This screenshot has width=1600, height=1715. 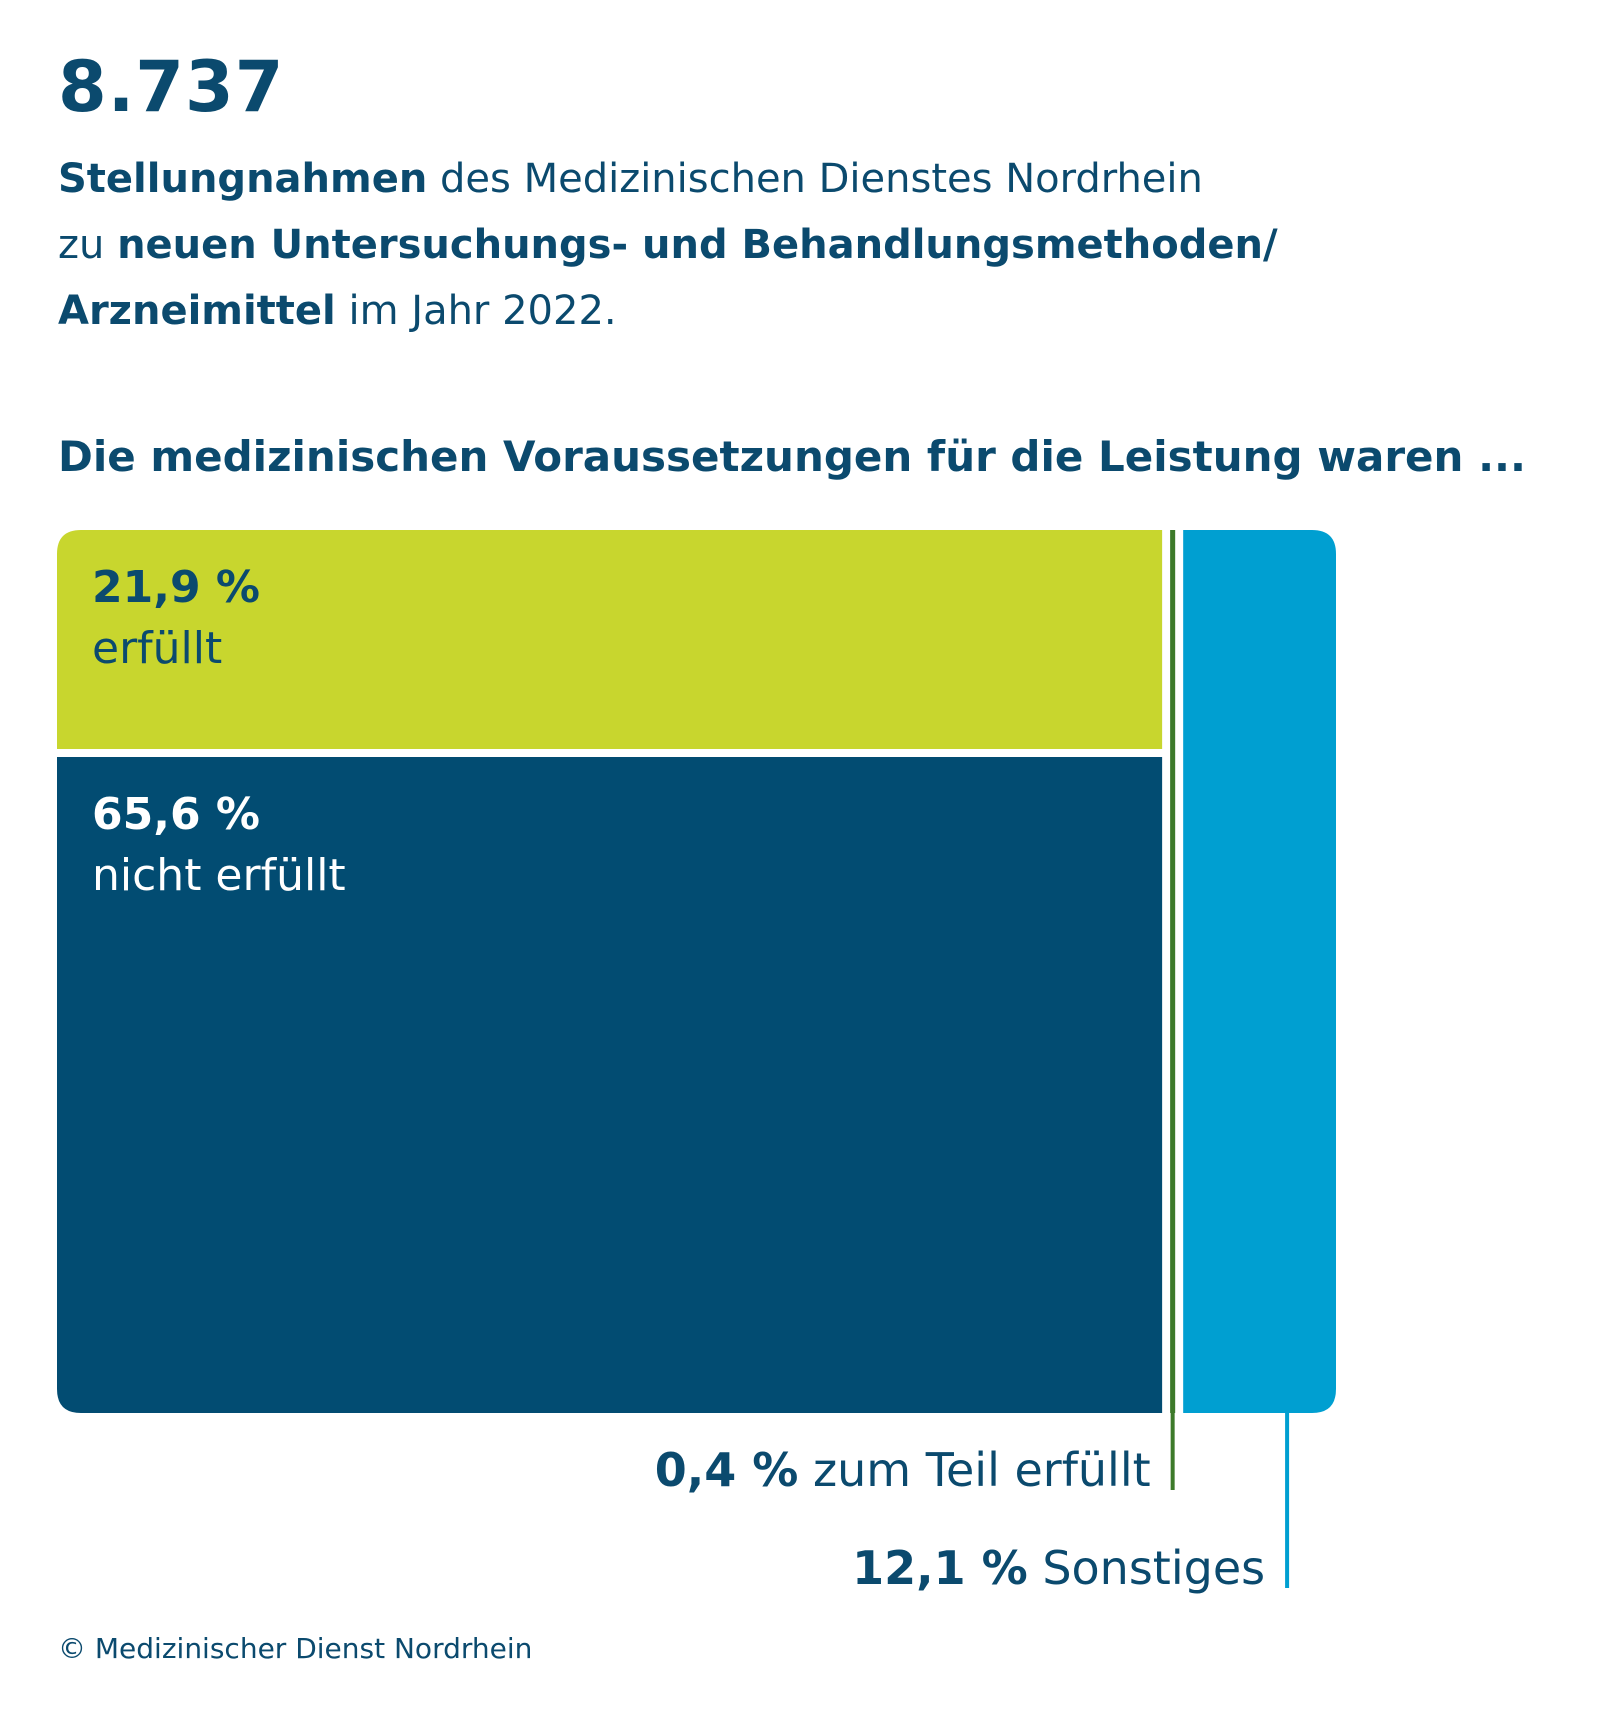 I want to click on label-sonstiges-text: Sonstiges, so click(x=1146, y=1568).